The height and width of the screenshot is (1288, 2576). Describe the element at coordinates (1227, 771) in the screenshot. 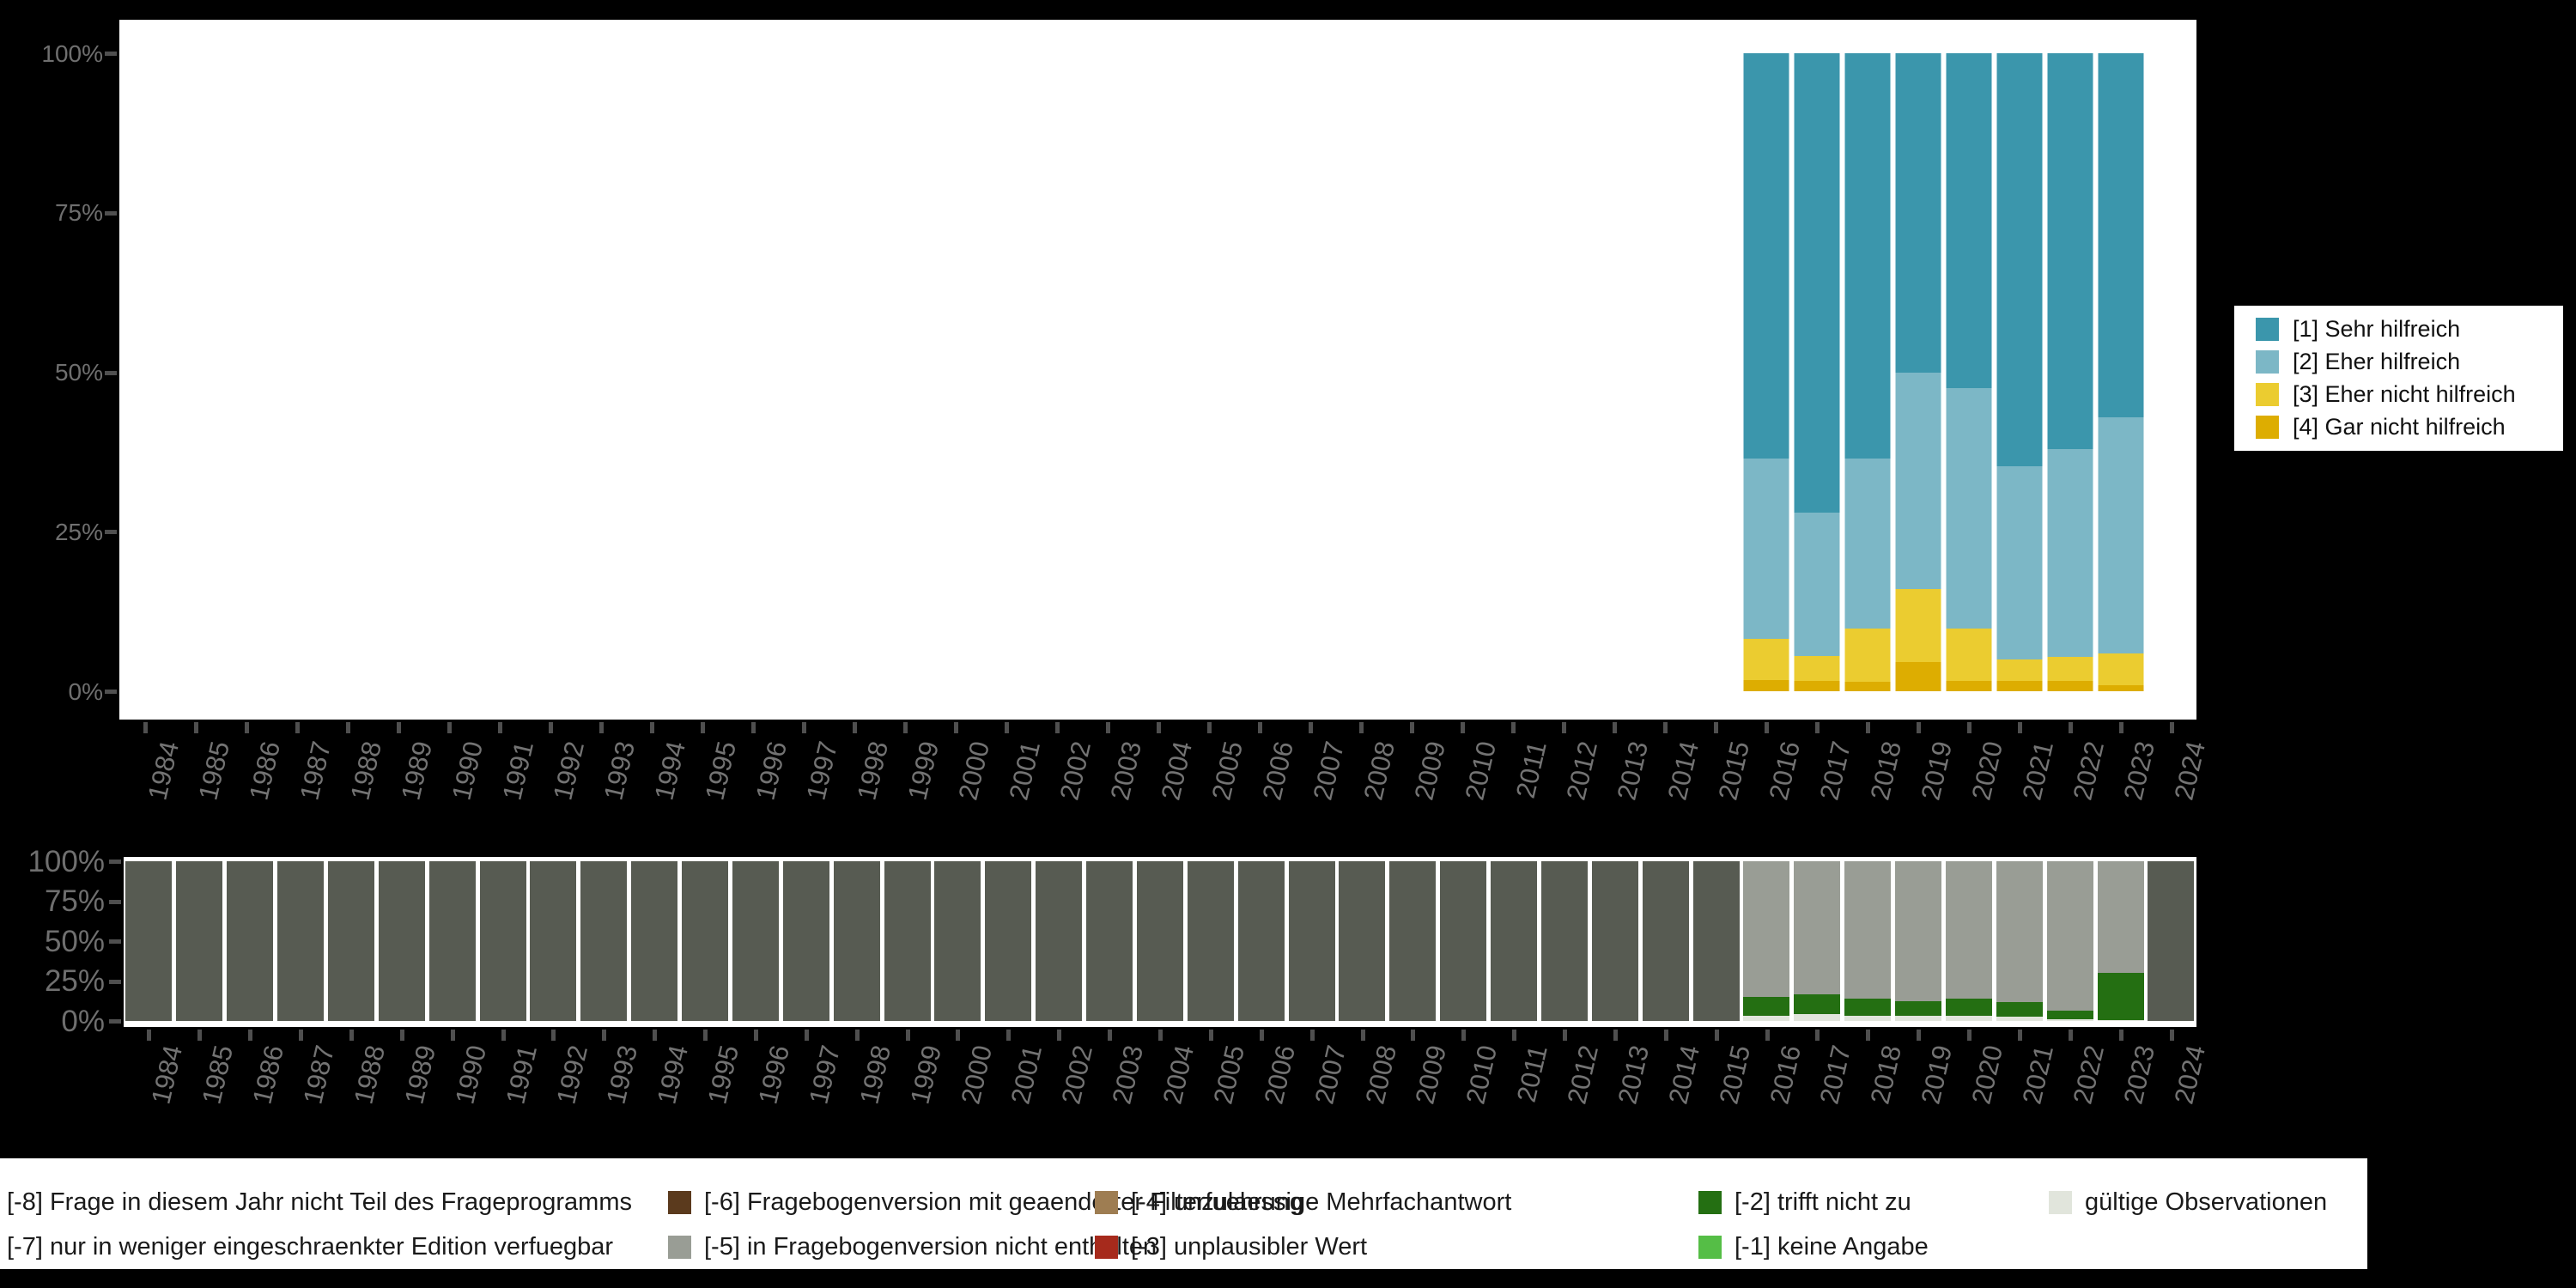

I see `x-axis-label-2005: 2005` at that location.